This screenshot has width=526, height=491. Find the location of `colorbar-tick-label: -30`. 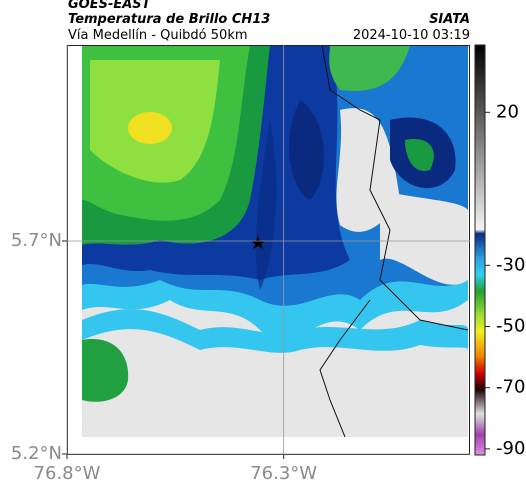

colorbar-tick-label: -30 is located at coordinates (510, 264).